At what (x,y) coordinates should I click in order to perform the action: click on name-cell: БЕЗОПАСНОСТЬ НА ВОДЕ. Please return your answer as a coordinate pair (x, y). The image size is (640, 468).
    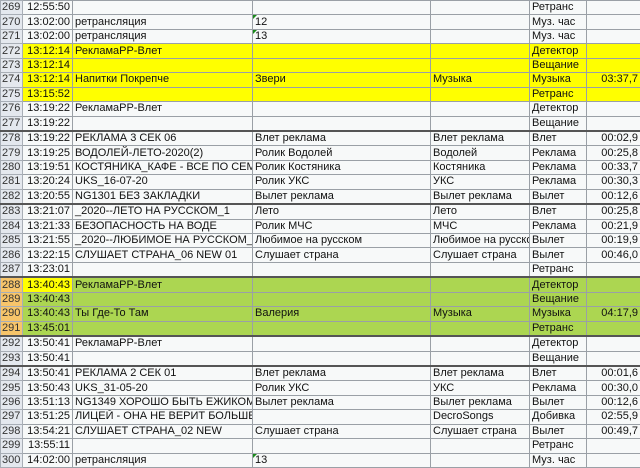
    Looking at the image, I should click on (163, 226).